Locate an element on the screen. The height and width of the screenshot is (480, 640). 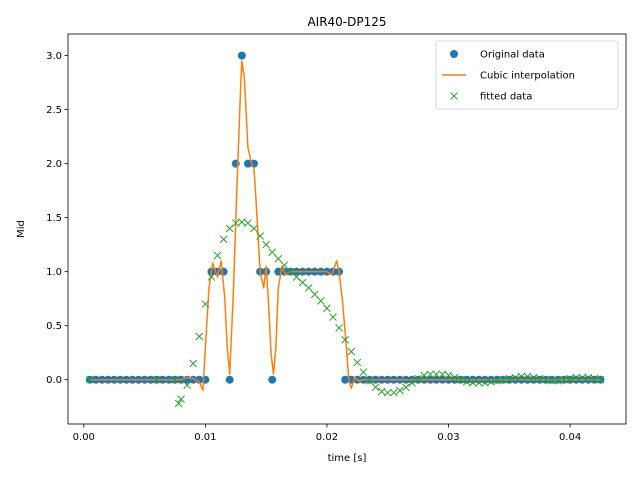
y-tick-label: 1.5 is located at coordinates (54, 218).